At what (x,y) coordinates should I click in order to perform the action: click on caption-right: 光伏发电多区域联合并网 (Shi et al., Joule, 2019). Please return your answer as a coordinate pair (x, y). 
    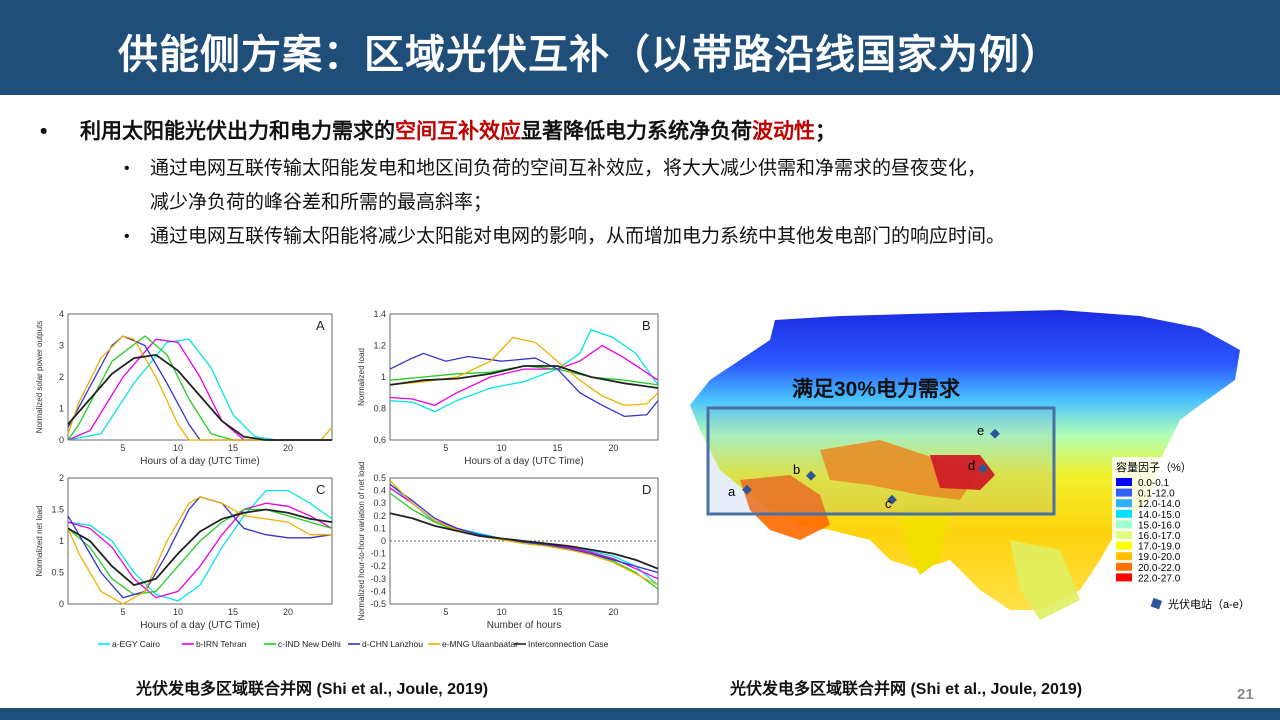
    Looking at the image, I should click on (906, 689).